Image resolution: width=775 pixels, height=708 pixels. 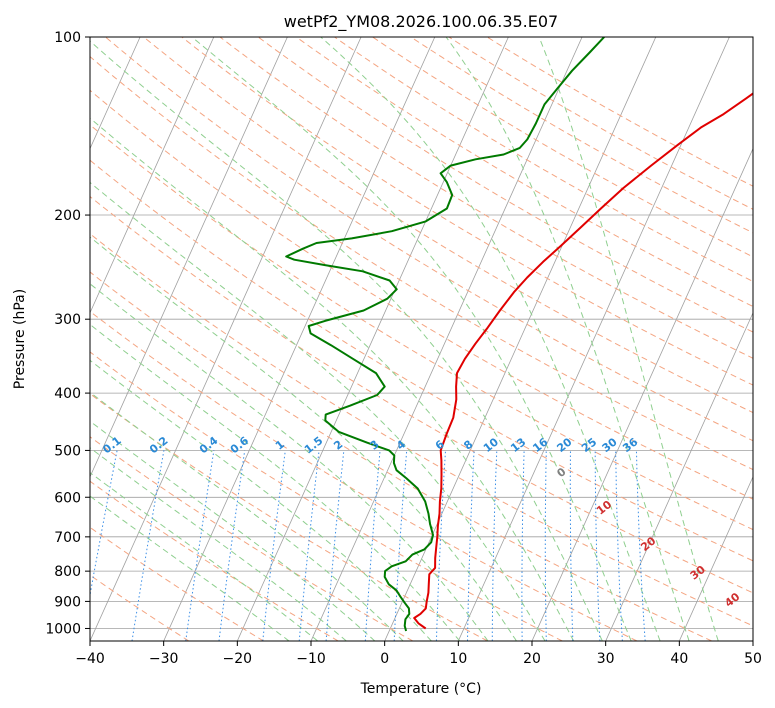 I want to click on chart-title: wetPf2_YM08.2026.100.06.35.E07, so click(x=421, y=22).